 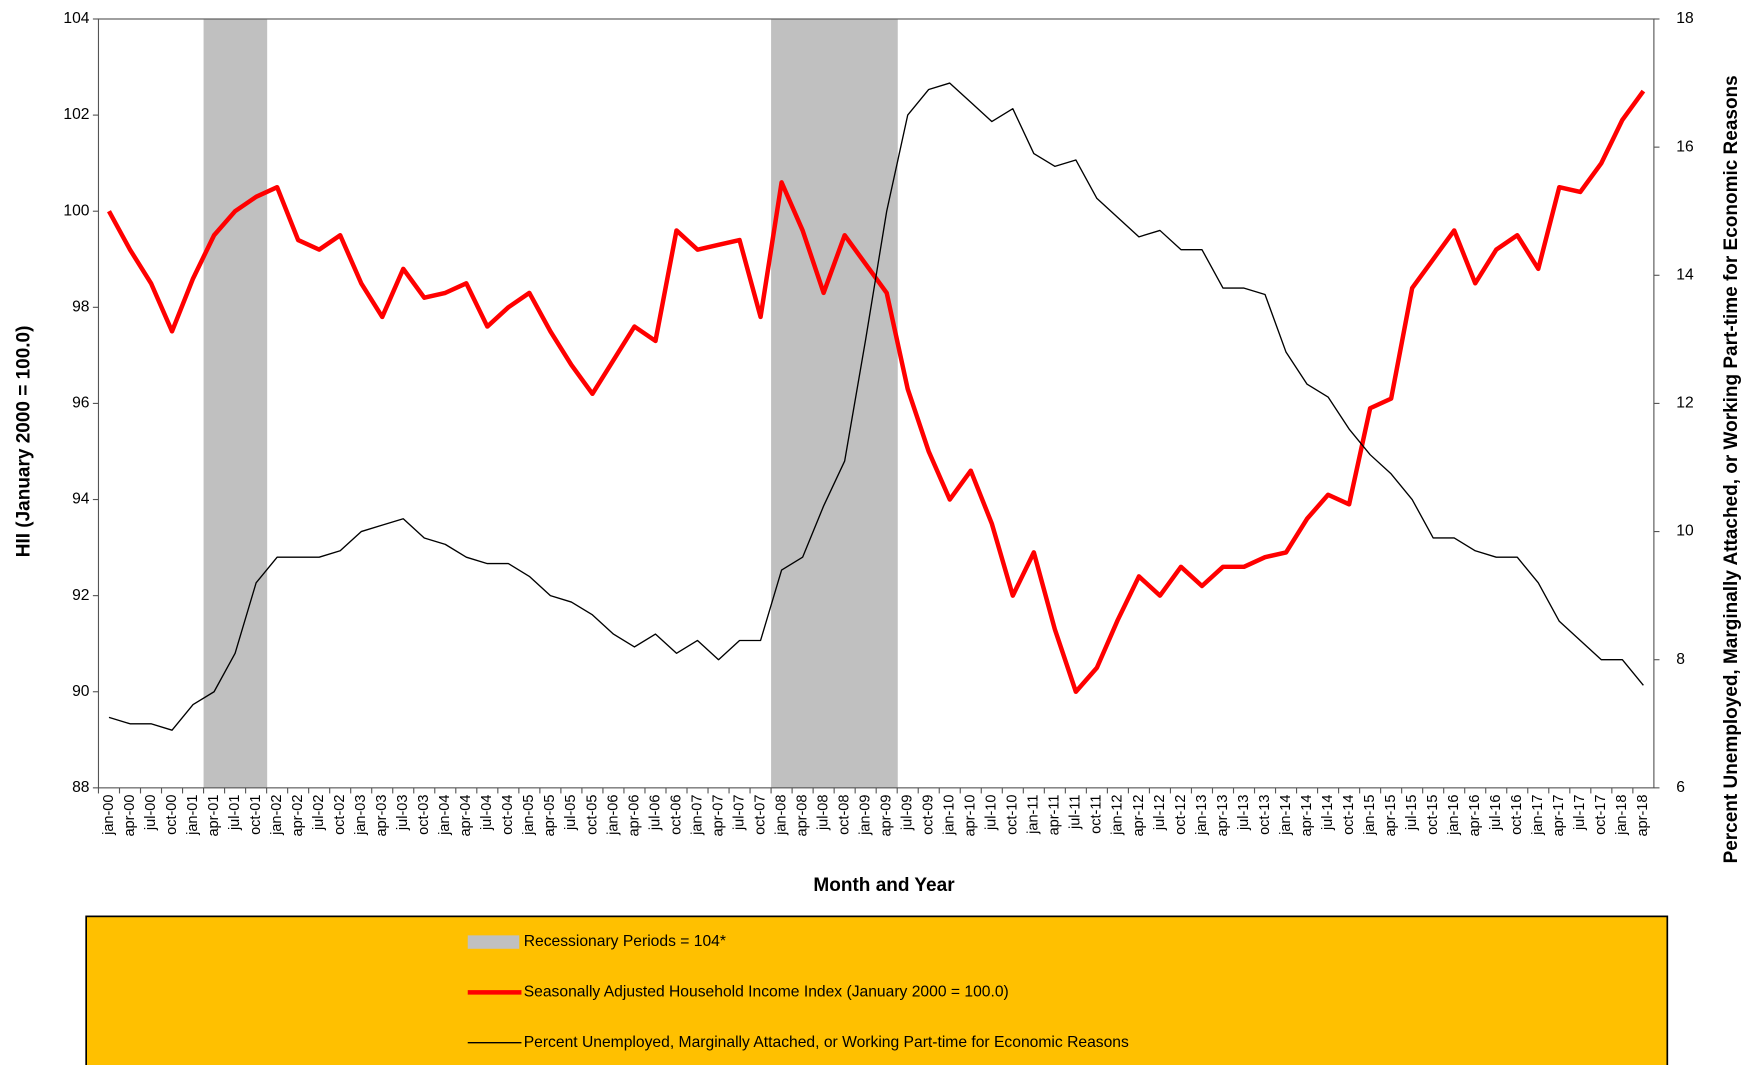 I want to click on x-tick-label: apr-06, so click(x=634, y=816).